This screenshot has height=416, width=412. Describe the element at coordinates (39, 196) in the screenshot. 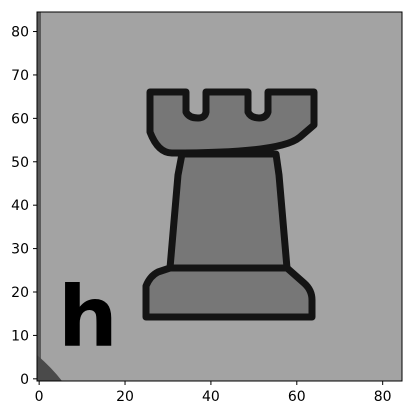

I see `left-edge-shadow` at that location.